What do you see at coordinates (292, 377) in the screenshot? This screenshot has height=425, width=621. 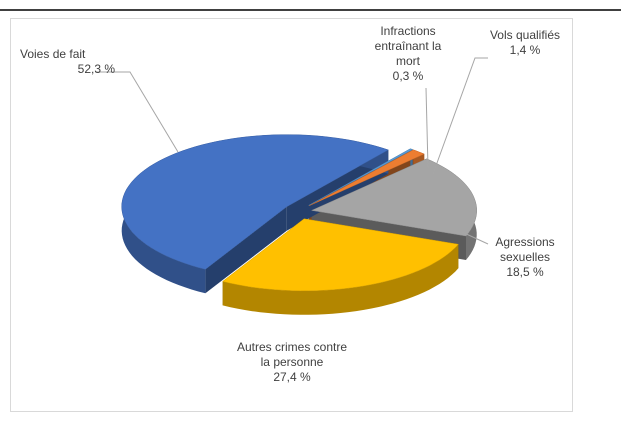 I see `value-label: 27,4 %` at bounding box center [292, 377].